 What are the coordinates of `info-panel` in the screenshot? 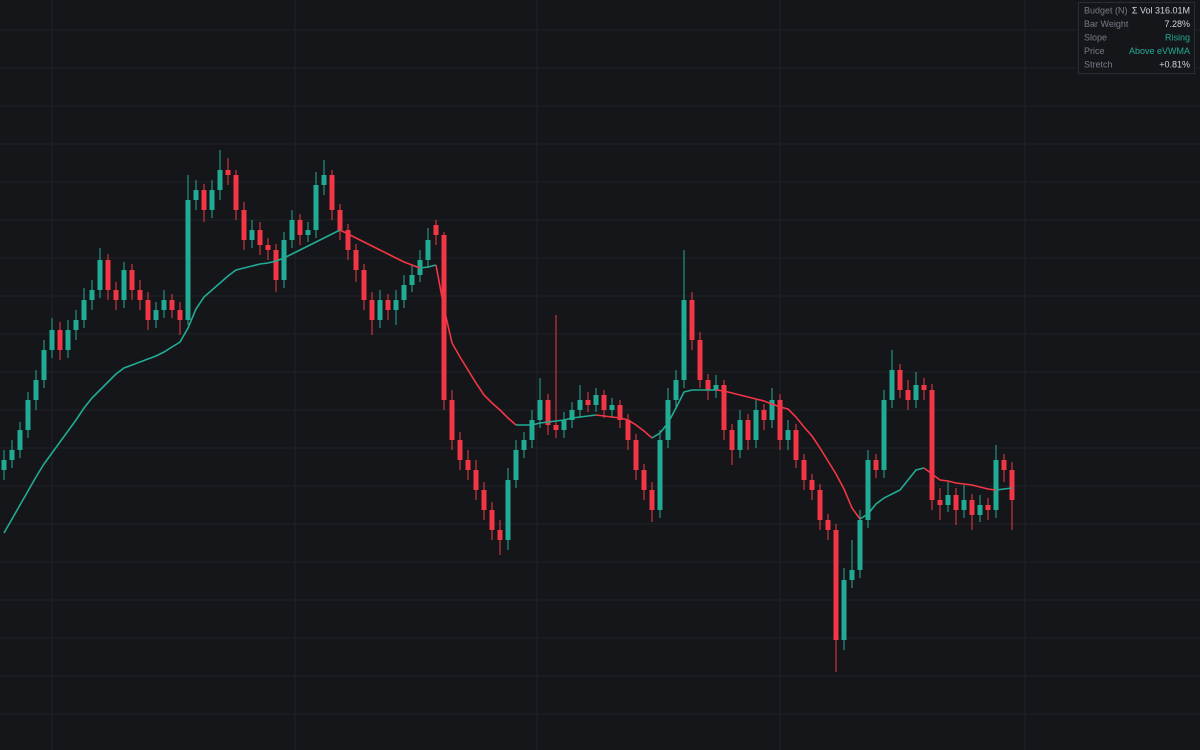 It's located at (1136, 38).